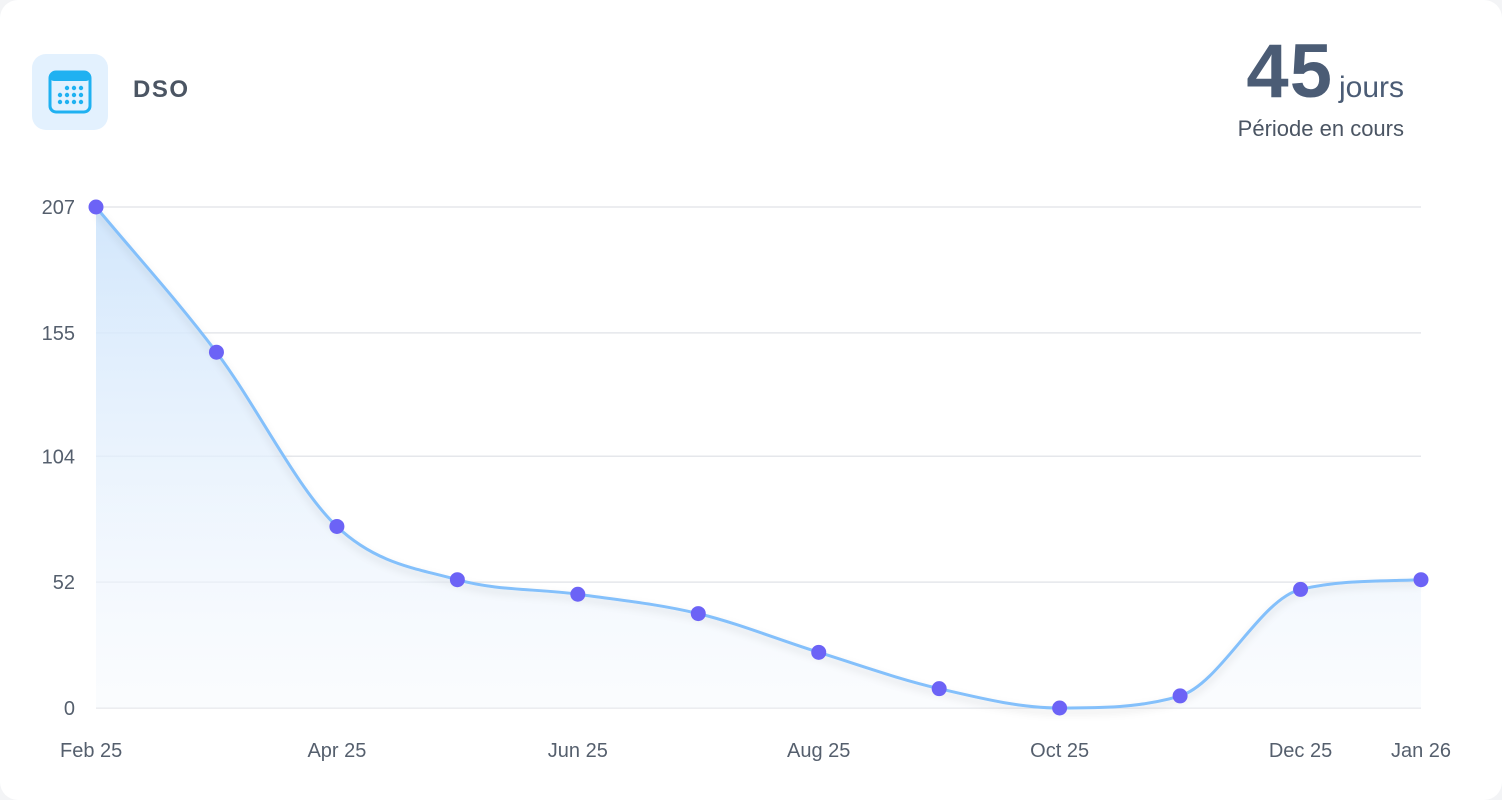 Image resolution: width=1502 pixels, height=800 pixels. What do you see at coordinates (1320, 128) in the screenshot?
I see `kpi-subtitle: Période en cours` at bounding box center [1320, 128].